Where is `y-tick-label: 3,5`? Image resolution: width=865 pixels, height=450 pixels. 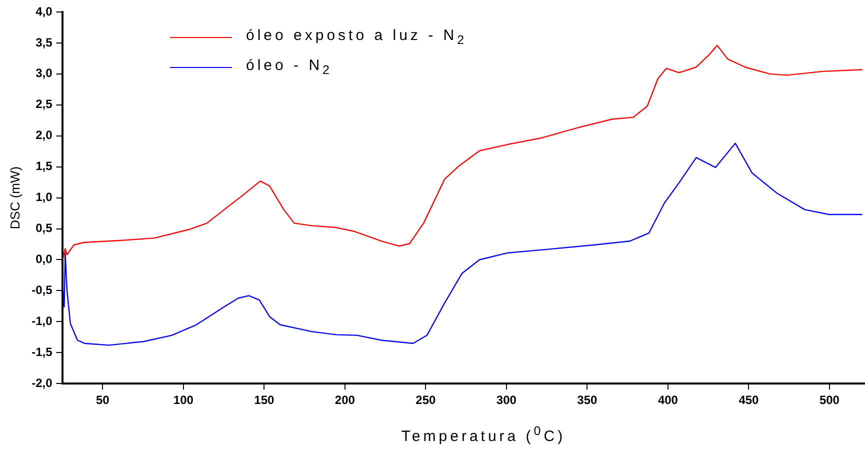
y-tick-label: 3,5 is located at coordinates (44, 42).